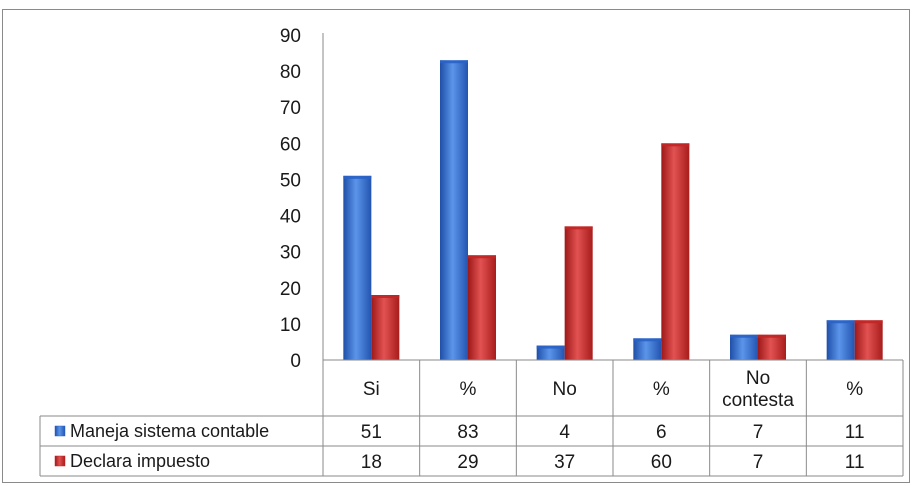 This screenshot has width=914, height=486. What do you see at coordinates (169, 431) in the screenshot?
I see `legend-label: Maneja sistema contable` at bounding box center [169, 431].